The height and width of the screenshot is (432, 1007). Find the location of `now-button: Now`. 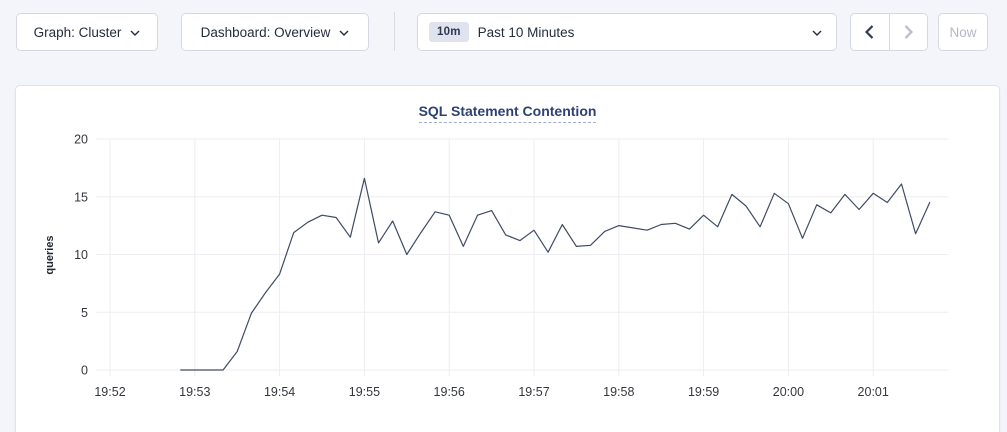

now-button: Now is located at coordinates (963, 32).